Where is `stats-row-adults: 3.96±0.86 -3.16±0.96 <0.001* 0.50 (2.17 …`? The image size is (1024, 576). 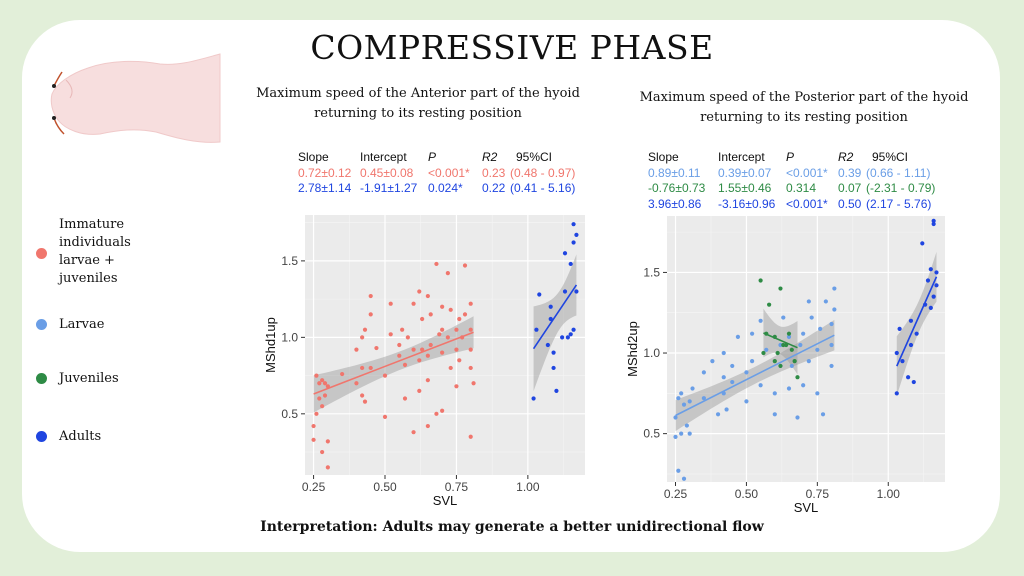 stats-row-adults: 3.96±0.86 -3.16±0.96 <0.001* 0.50 (2.17 … is located at coordinates (808, 205).